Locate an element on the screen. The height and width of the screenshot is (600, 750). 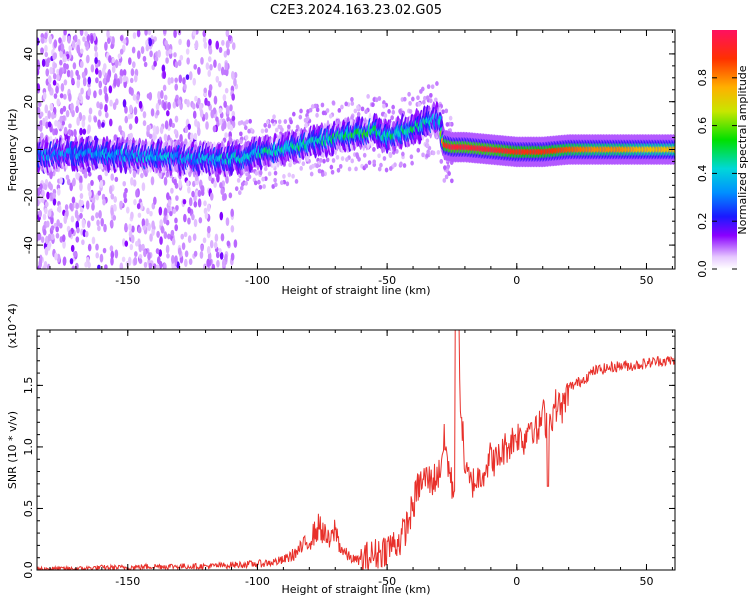
y-tick-label: 1.5 is located at coordinates (28, 386).